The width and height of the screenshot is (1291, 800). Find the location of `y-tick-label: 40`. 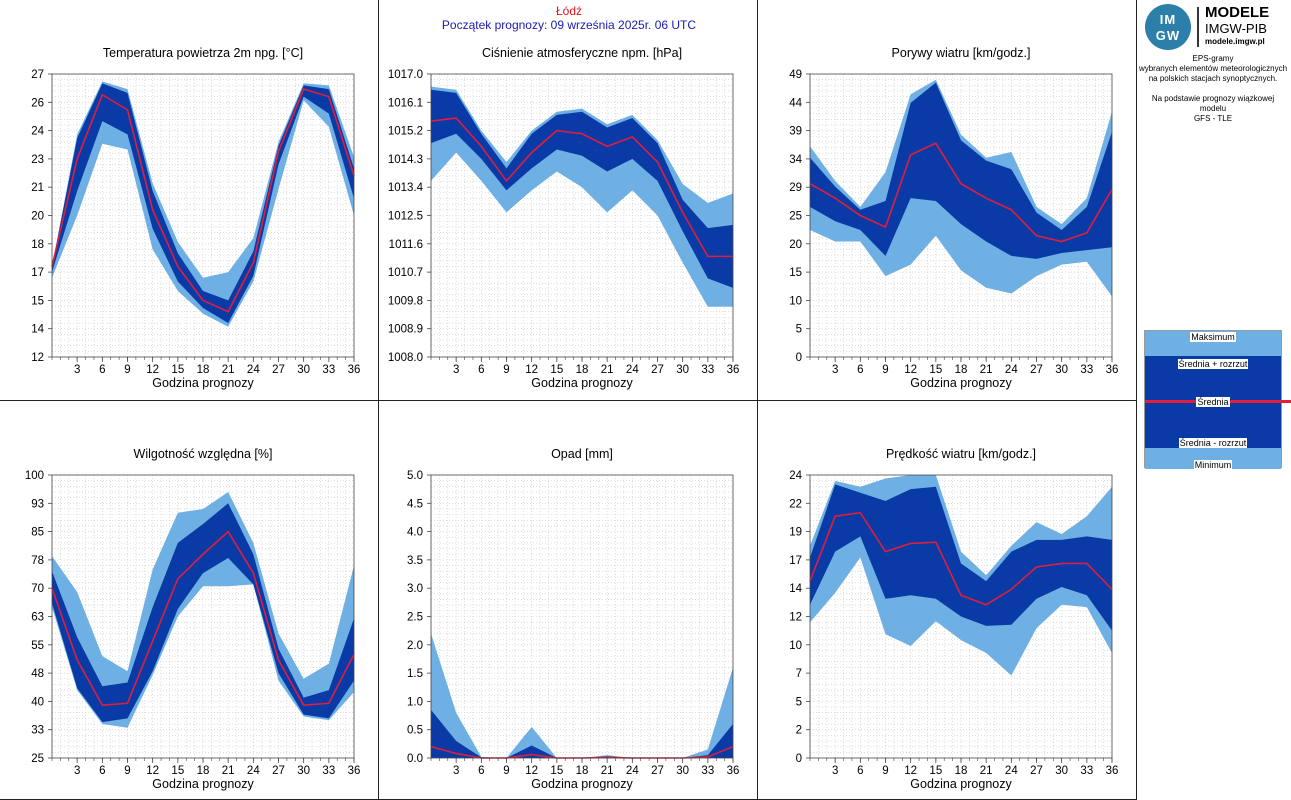

y-tick-label: 40 is located at coordinates (37, 702).